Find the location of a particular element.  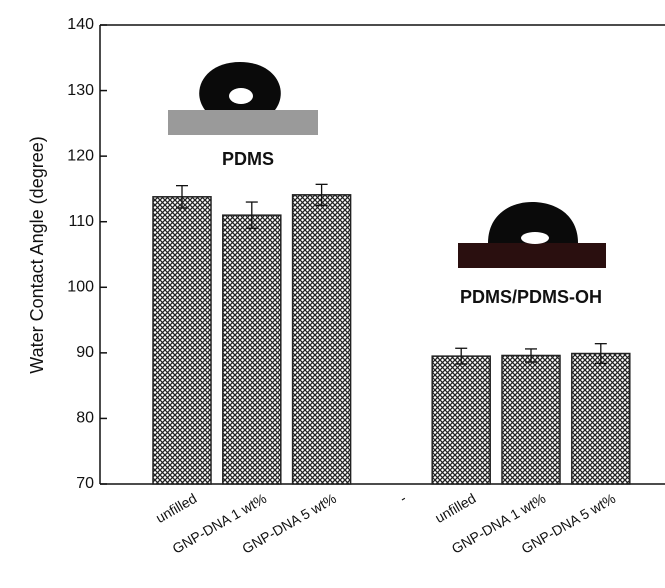

y-tick-label: 130 is located at coordinates (80, 90).